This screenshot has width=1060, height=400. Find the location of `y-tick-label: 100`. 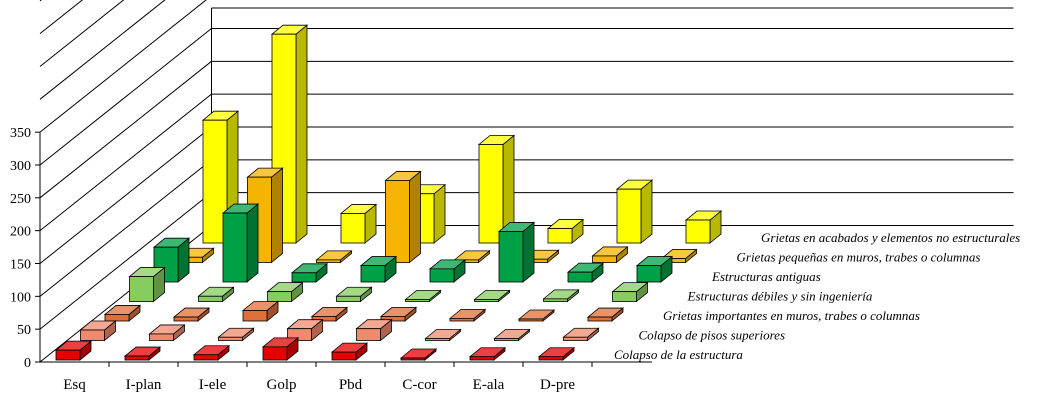

y-tick-label: 100 is located at coordinates (20, 297).